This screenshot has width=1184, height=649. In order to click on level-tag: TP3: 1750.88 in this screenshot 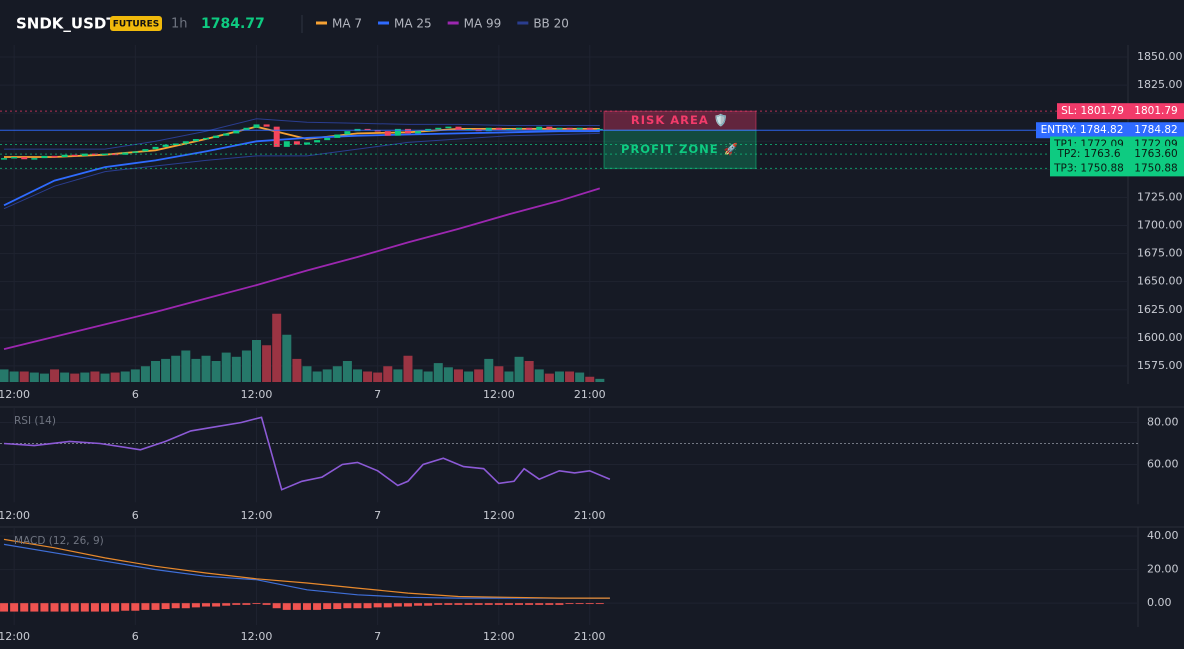, I will do `click(1088, 168)`.